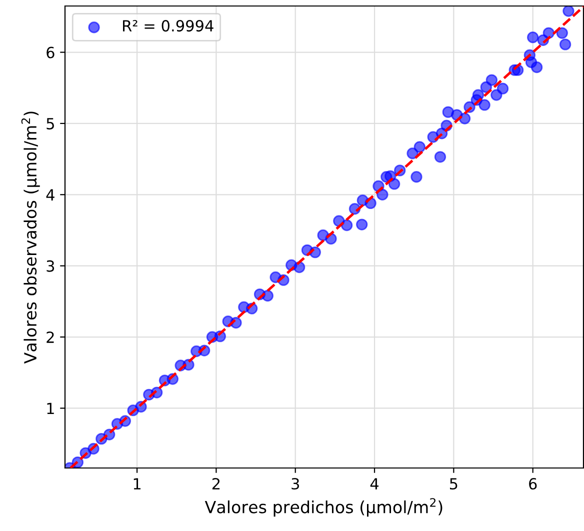 The width and height of the screenshot is (584, 531). What do you see at coordinates (454, 484) in the screenshot?
I see `x-tick-label: 5` at bounding box center [454, 484].